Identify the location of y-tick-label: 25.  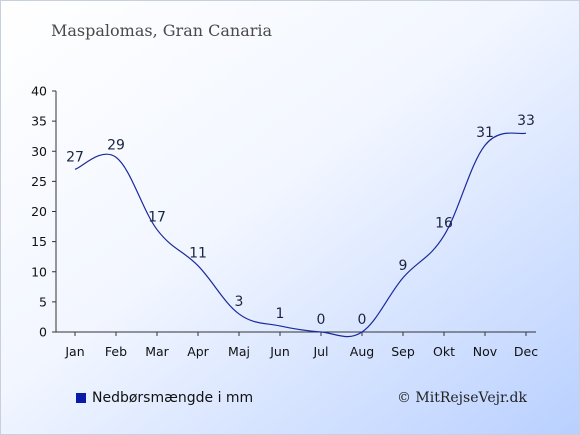
(39, 181).